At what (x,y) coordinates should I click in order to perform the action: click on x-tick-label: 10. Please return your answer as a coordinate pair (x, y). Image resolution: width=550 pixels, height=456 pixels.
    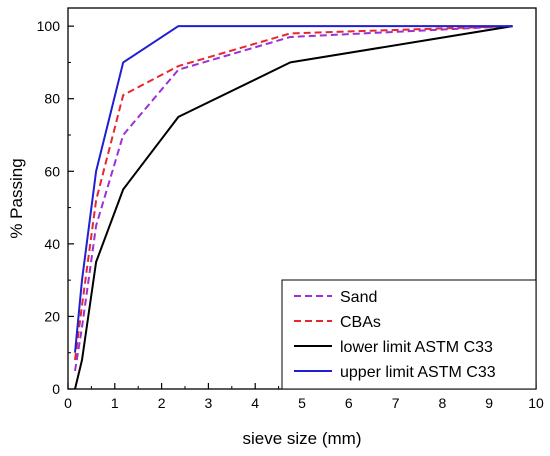
    Looking at the image, I should click on (536, 403).